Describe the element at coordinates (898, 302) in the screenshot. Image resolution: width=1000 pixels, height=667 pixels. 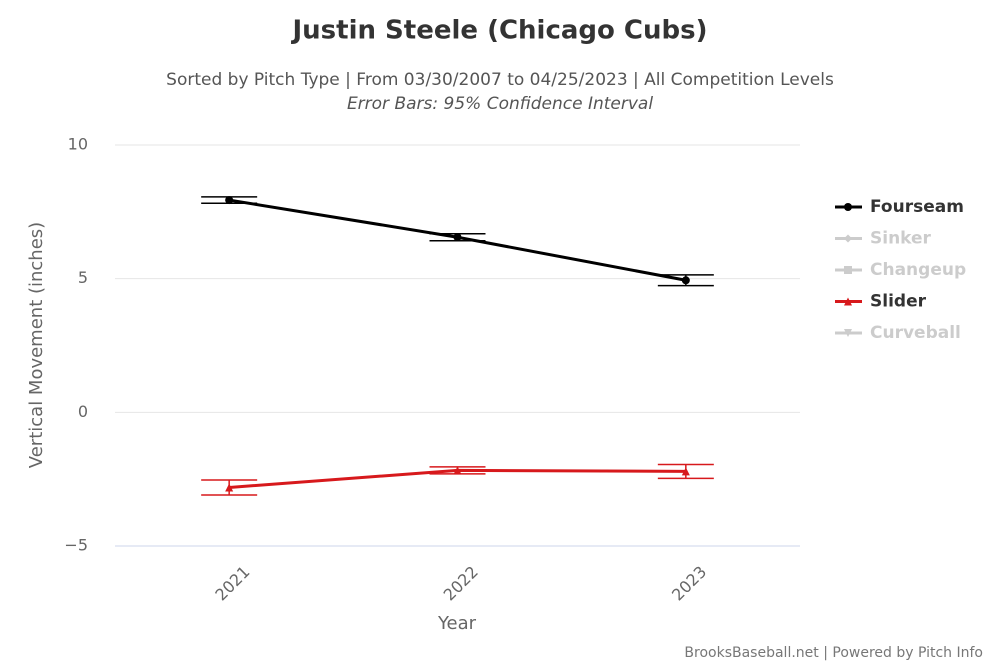
I see `legend-label: Slider` at that location.